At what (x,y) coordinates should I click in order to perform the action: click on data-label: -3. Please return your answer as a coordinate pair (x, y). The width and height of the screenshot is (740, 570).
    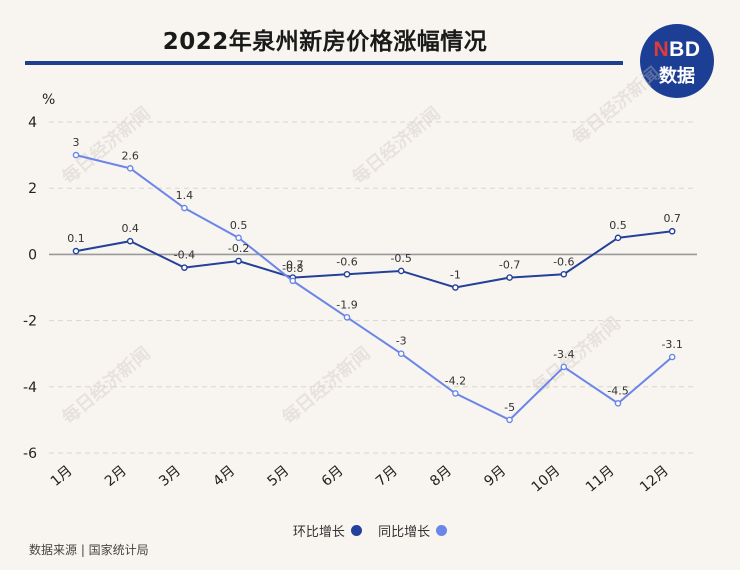
    Looking at the image, I should click on (401, 341).